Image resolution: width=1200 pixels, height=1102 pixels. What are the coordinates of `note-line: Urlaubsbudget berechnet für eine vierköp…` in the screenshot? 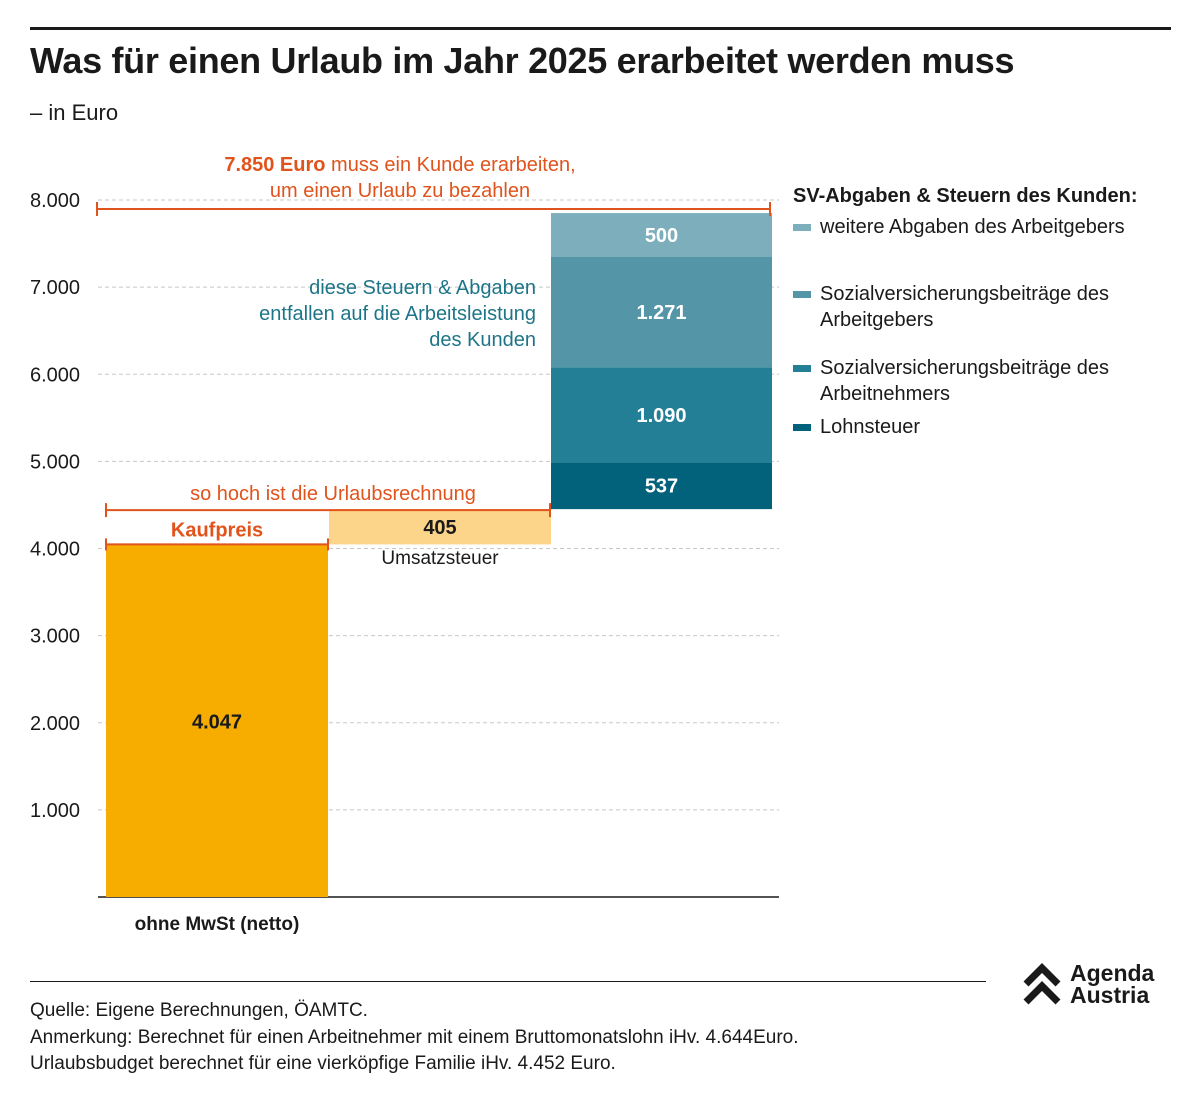 It's located at (323, 1063).